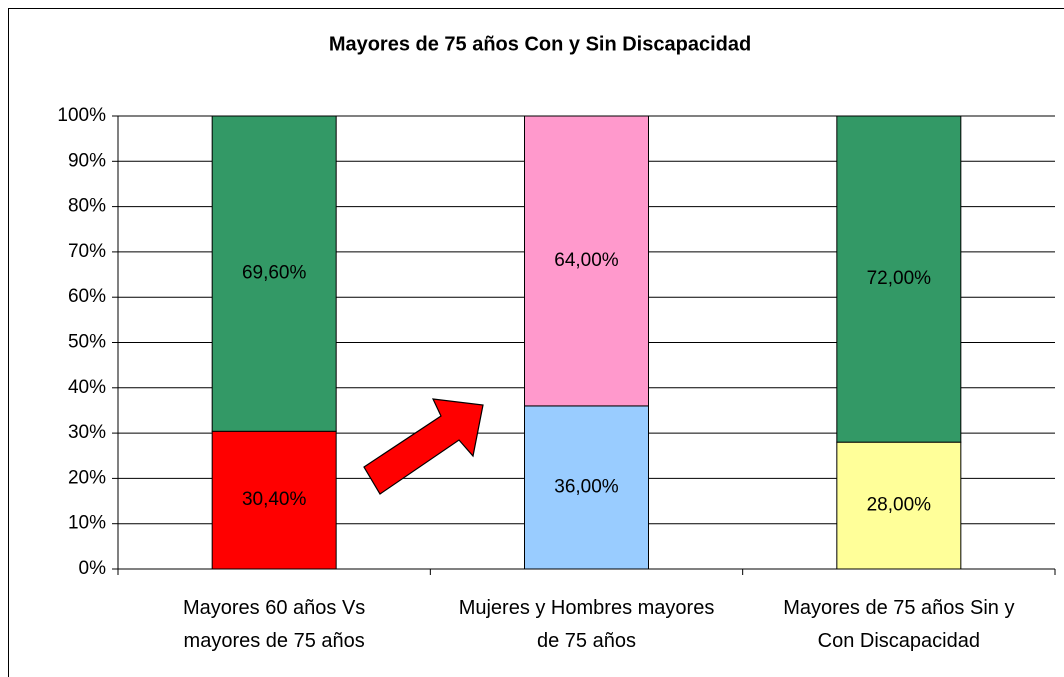 The image size is (1064, 677). What do you see at coordinates (274, 624) in the screenshot?
I see `x-tick-label: Mayores 60 años Vs mayores de 75 años` at bounding box center [274, 624].